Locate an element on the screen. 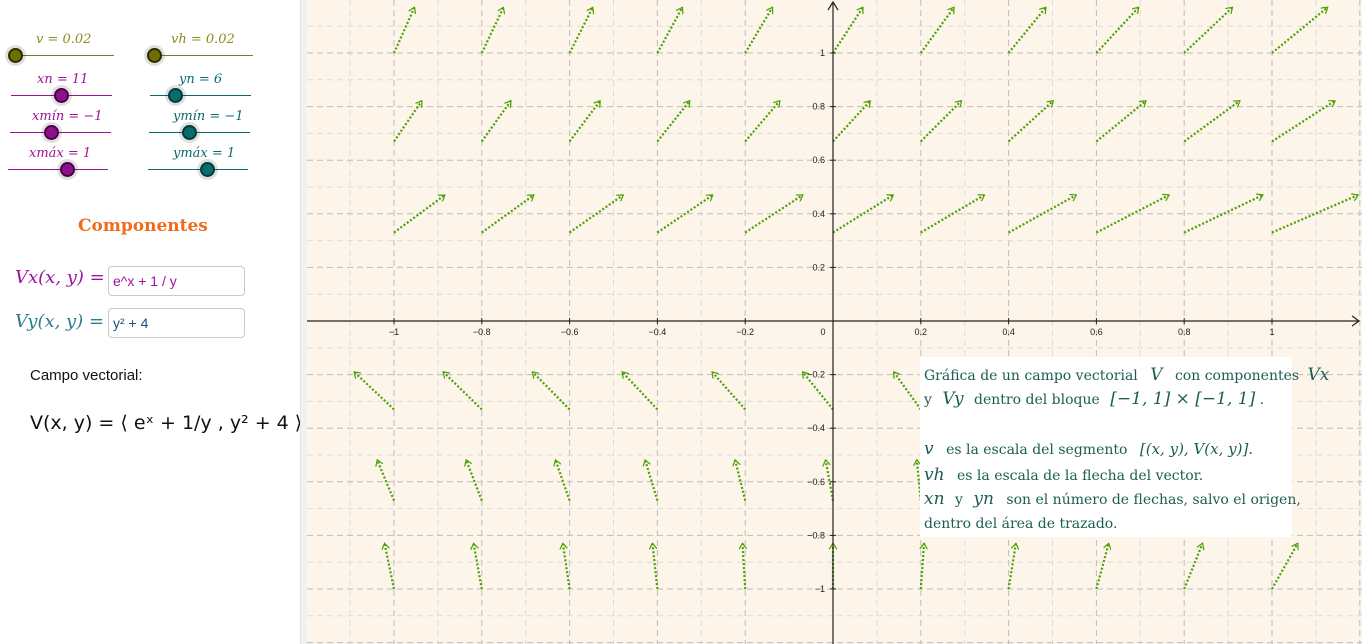 The image size is (1362, 644). slider-ymin-knob is located at coordinates (189, 132).